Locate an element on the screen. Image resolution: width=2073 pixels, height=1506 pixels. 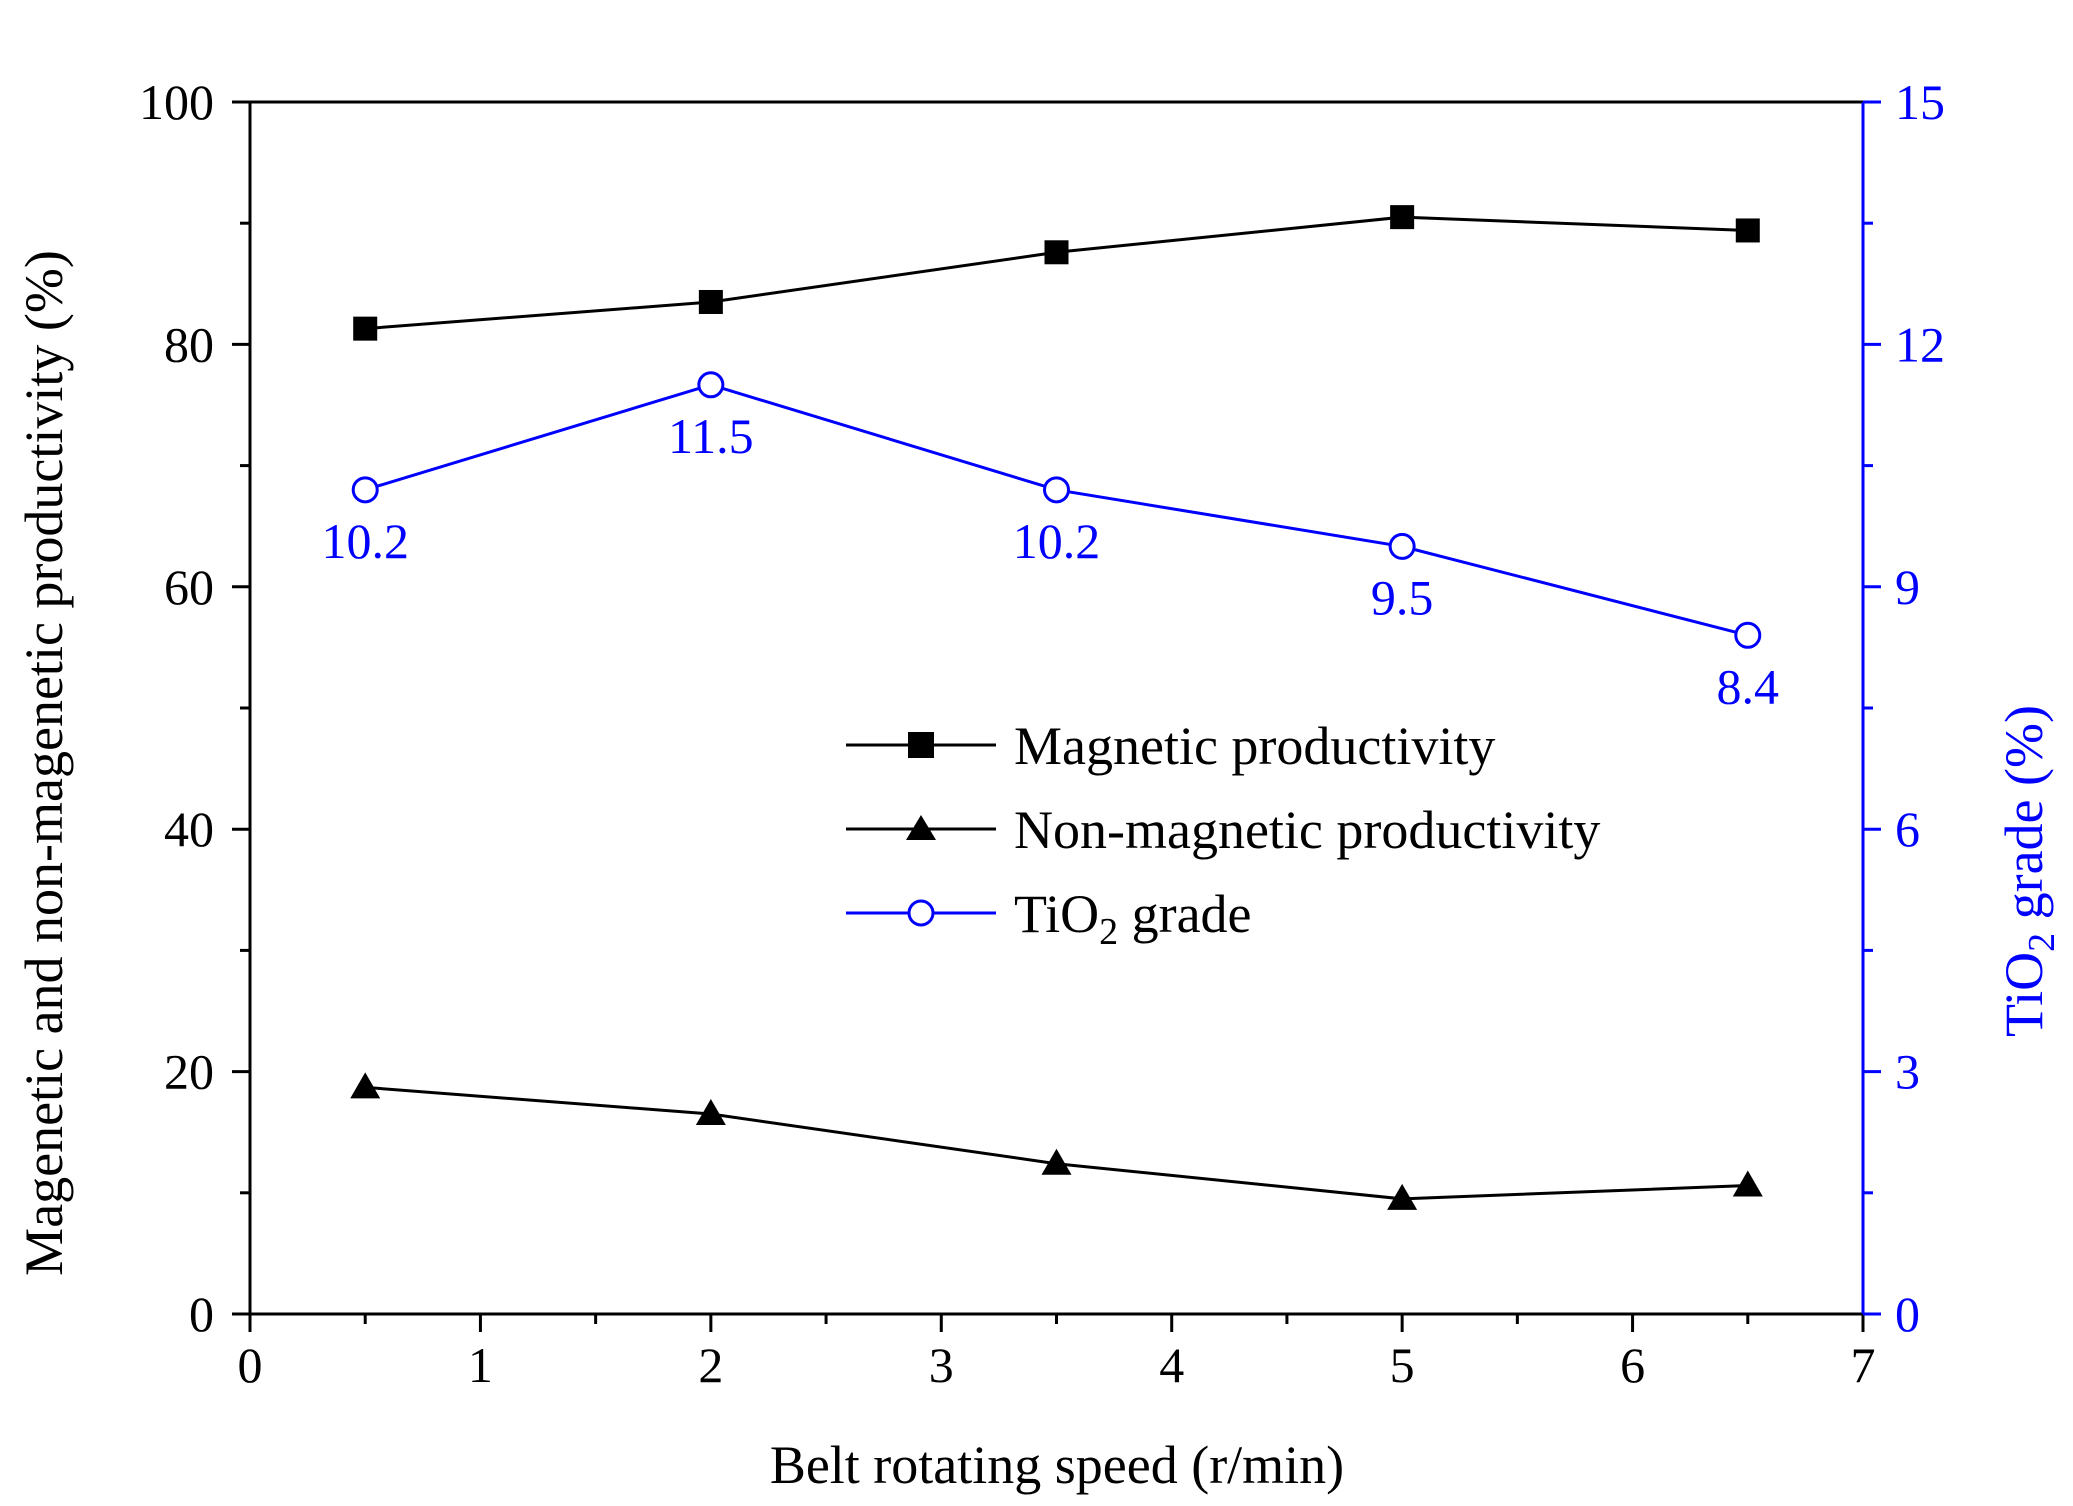
x-tick-label: 4 is located at coordinates (1171, 1365).